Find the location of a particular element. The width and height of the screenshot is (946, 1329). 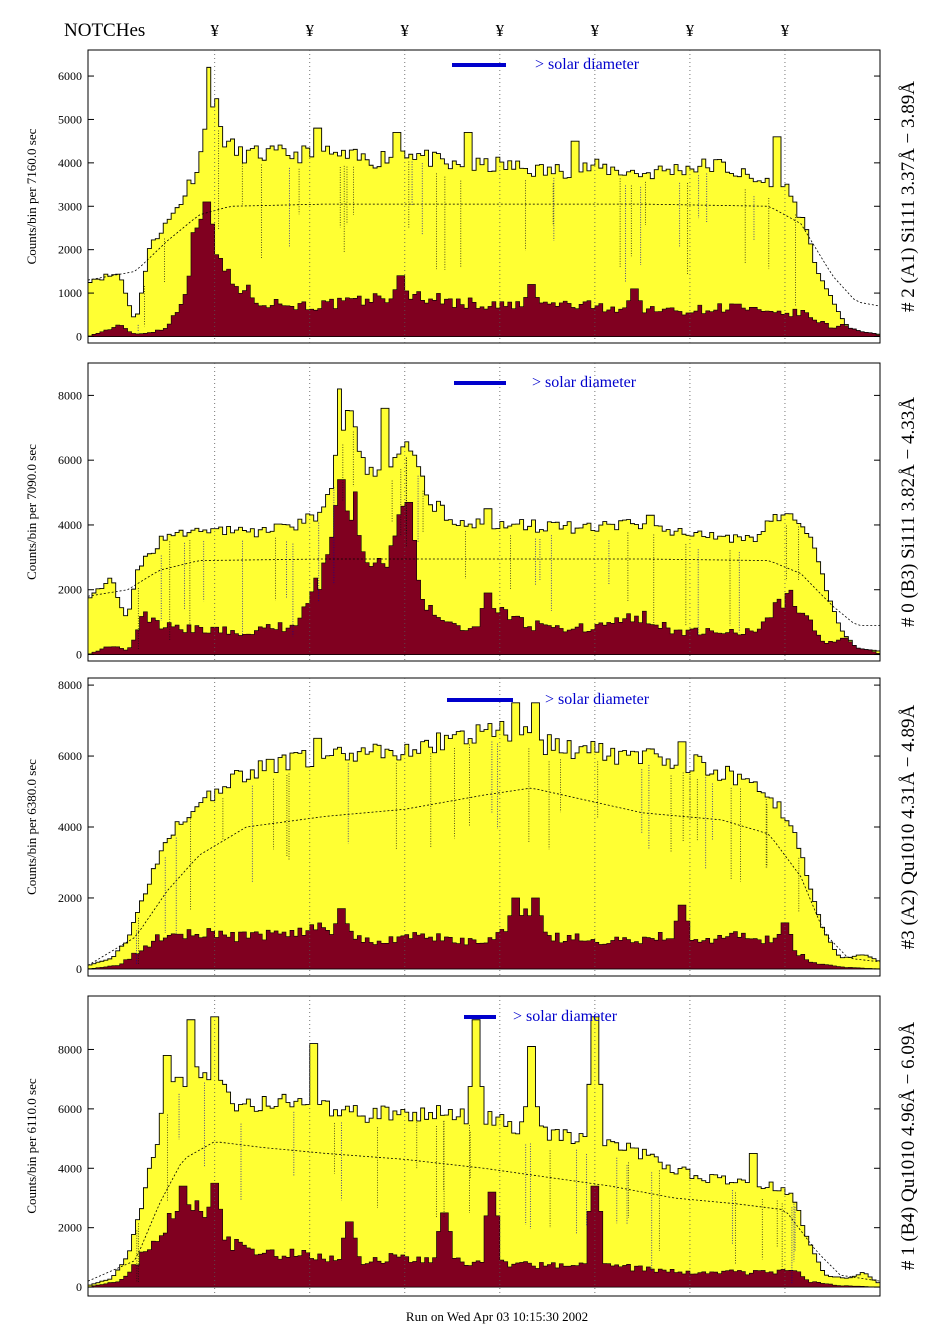

notch-symbol-5: ¥ is located at coordinates (690, 30).